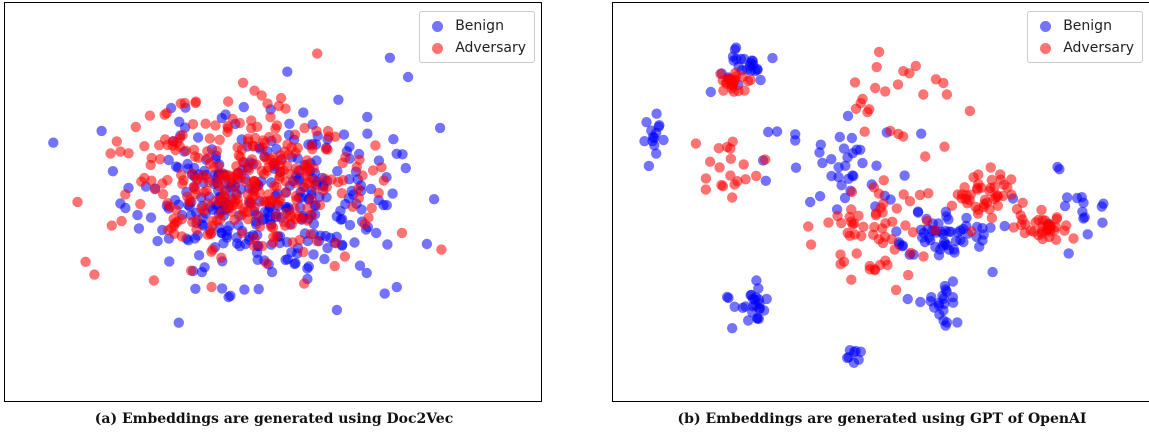 This screenshot has height=438, width=1149. Describe the element at coordinates (490, 48) in the screenshot. I see `legend-label-adversary: Adversary` at that location.